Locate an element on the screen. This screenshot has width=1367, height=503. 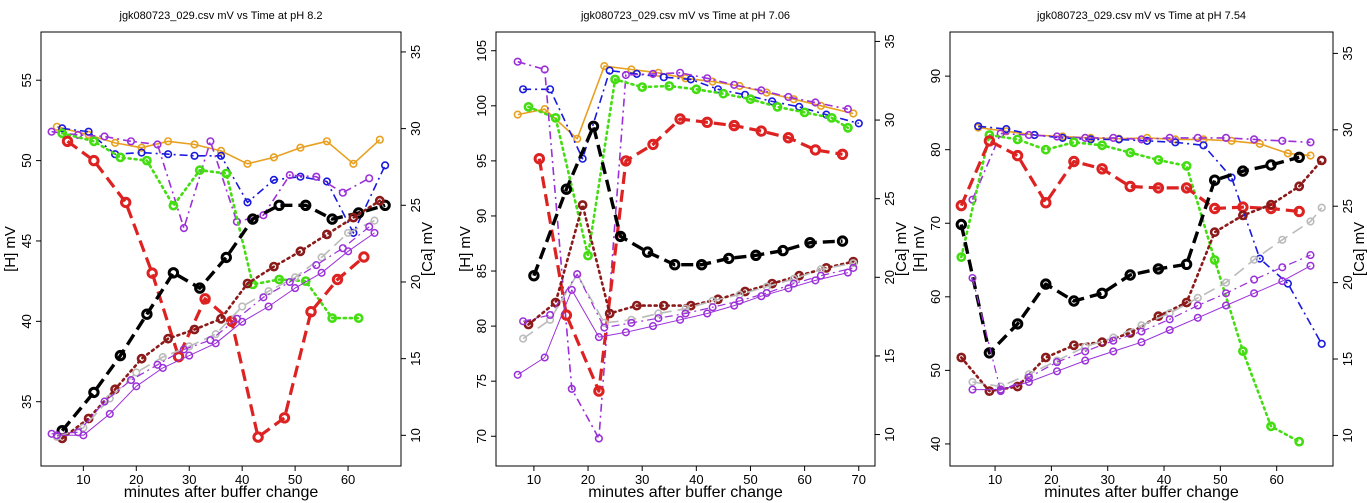
x-tick-label: 30 is located at coordinates (189, 479).